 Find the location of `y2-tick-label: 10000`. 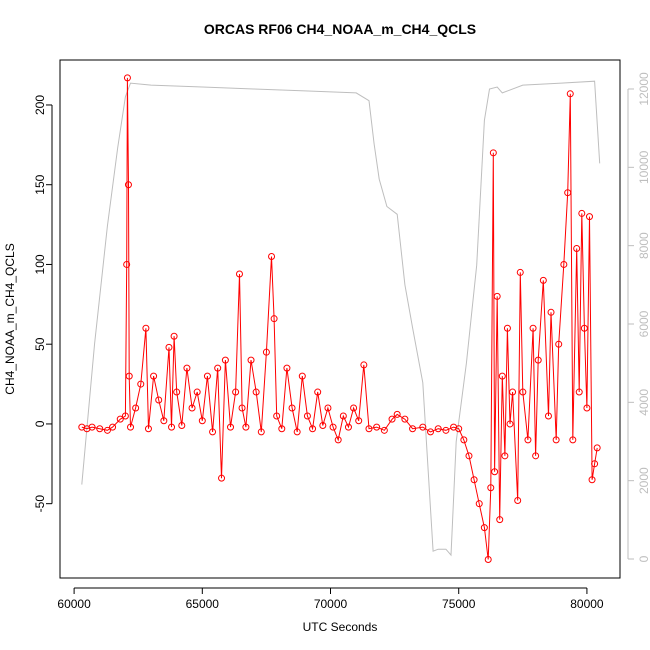

y2-tick-label: 10000 is located at coordinates (643, 167).